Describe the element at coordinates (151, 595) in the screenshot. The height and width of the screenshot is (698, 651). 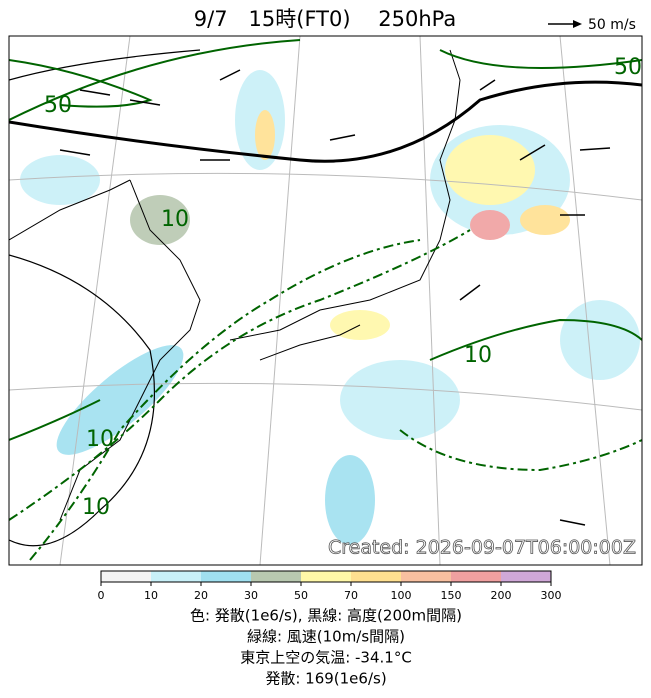
I see `colorbar-tick-label: 10` at that location.